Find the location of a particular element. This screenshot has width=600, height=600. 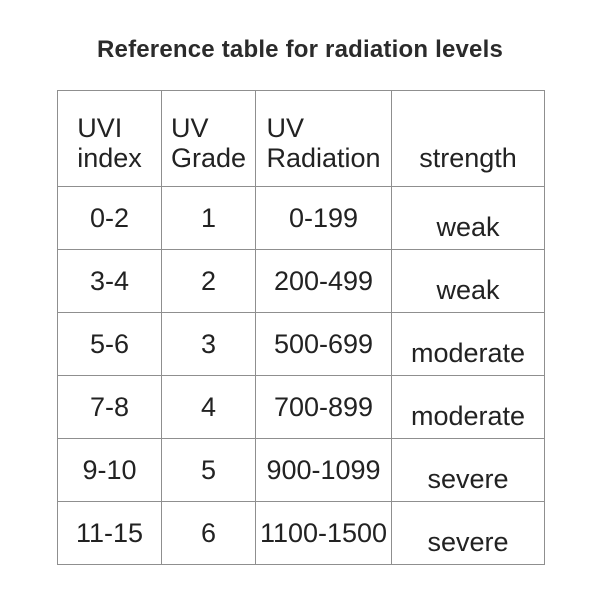

cell-uvi-index: 7-8 is located at coordinates (109, 407).